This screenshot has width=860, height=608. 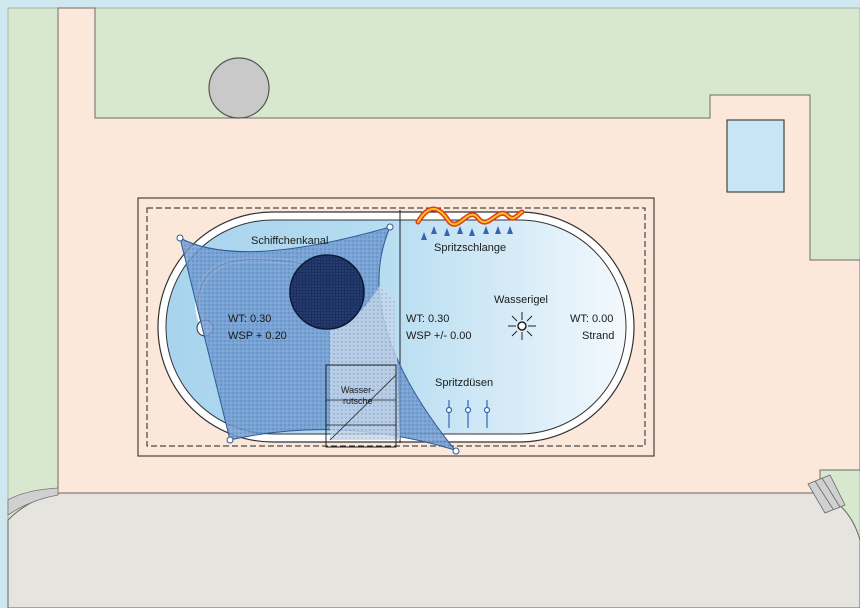 I want to click on label-wsp-left: WSP + 0.20, so click(x=257, y=336).